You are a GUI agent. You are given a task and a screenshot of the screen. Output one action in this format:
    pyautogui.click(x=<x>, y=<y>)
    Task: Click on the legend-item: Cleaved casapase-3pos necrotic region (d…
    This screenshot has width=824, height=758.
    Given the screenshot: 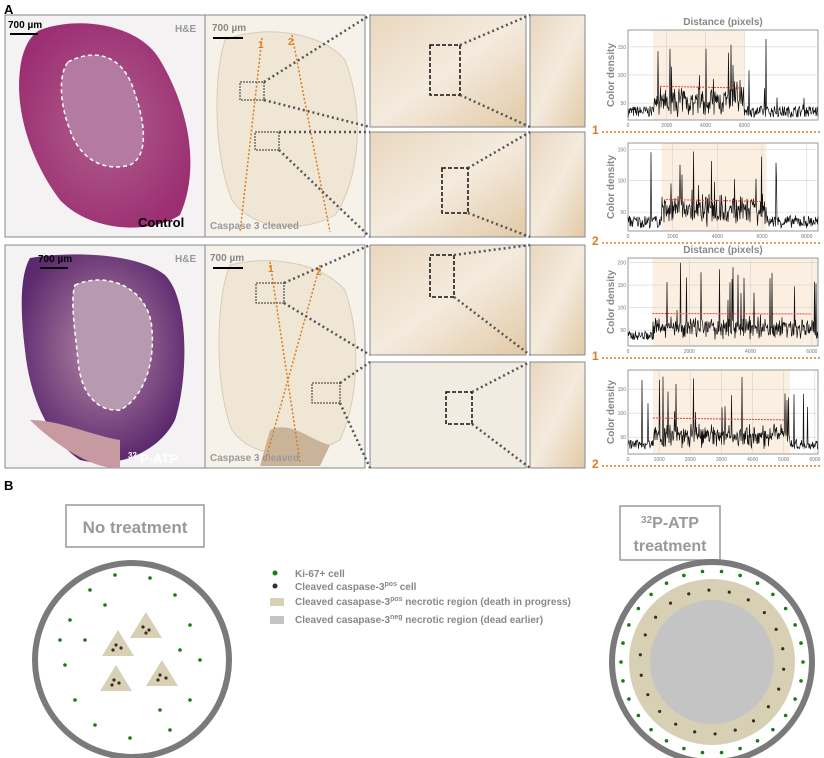 What is the action you would take?
    pyautogui.click(x=433, y=602)
    